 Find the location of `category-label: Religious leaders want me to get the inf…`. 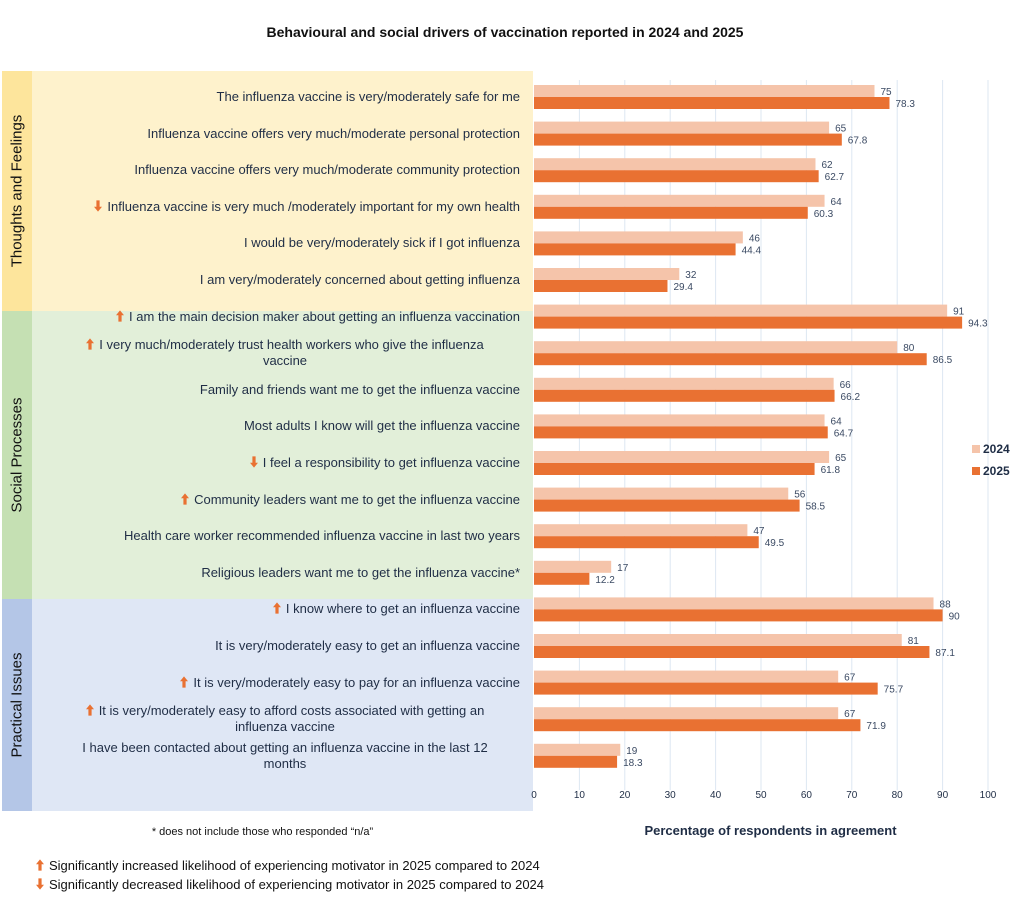

category-label: Religious leaders want me to get the inf… is located at coordinates (285, 573).